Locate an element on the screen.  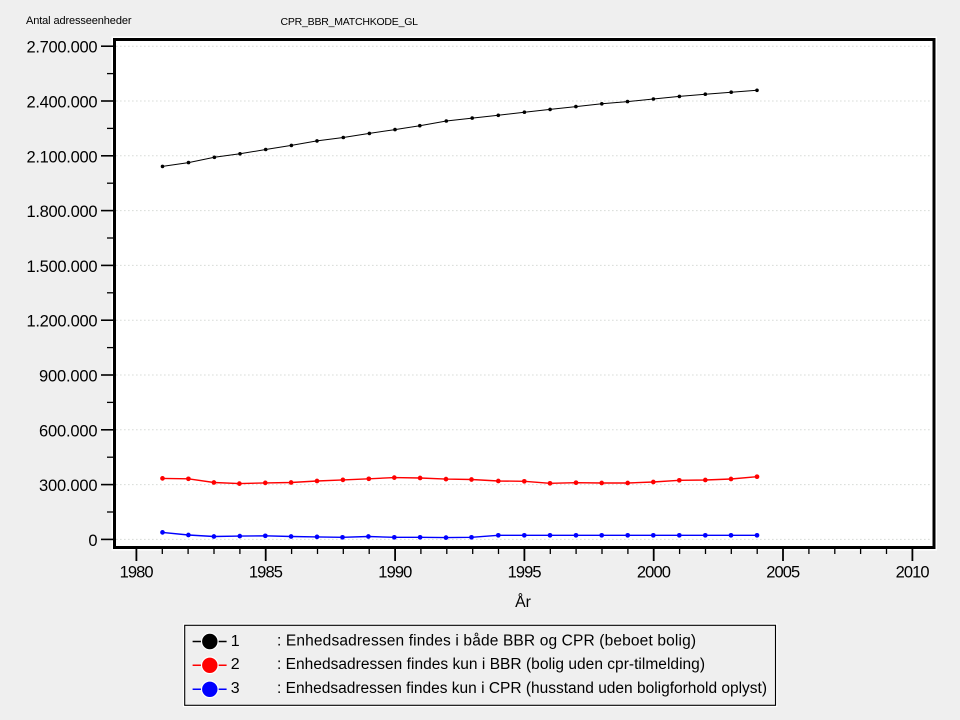
svg-text: 600.000 is located at coordinates (68, 431).